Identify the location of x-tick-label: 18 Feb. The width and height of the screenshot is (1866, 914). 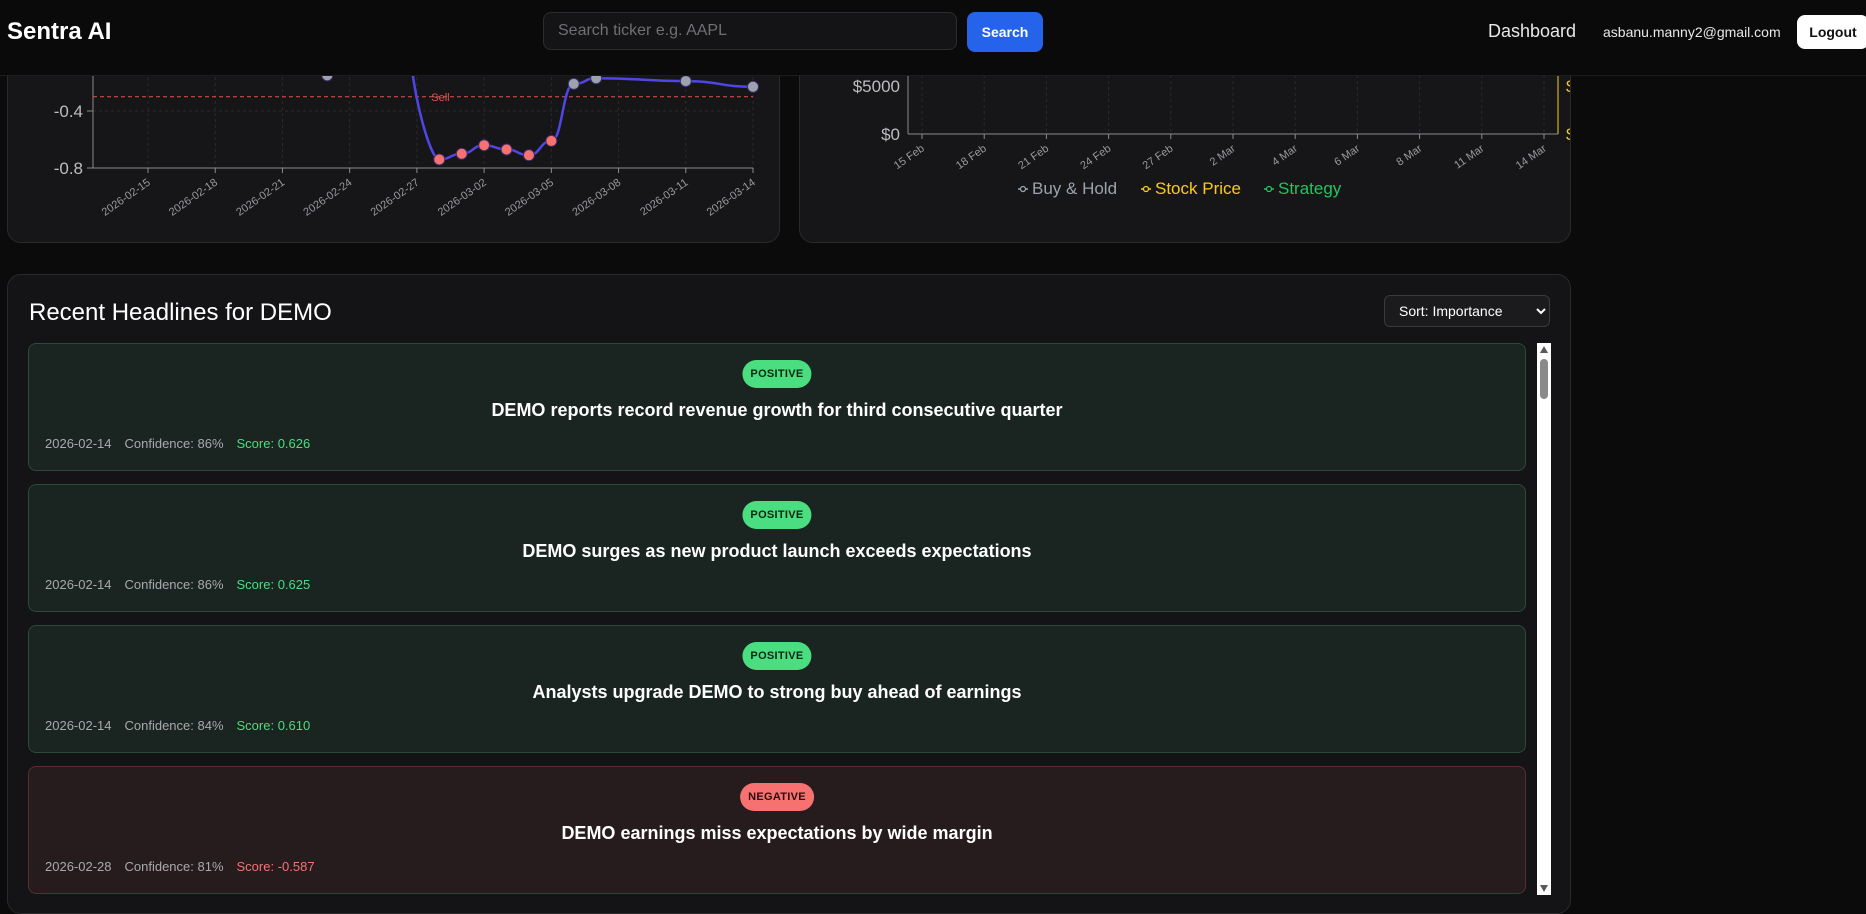
(971, 157).